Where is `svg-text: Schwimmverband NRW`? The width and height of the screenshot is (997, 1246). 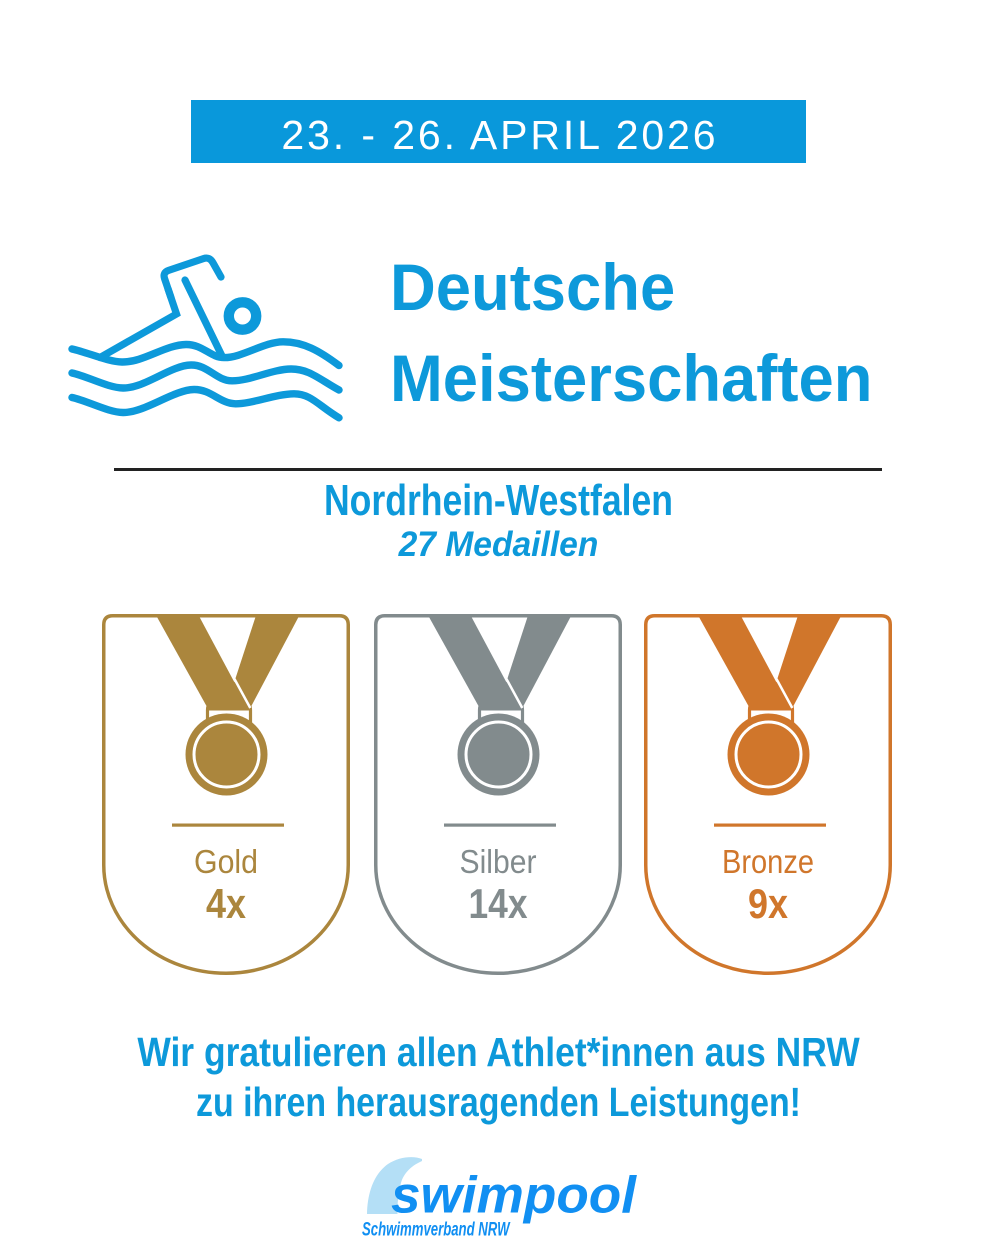 svg-text: Schwimmverband NRW is located at coordinates (436, 1229).